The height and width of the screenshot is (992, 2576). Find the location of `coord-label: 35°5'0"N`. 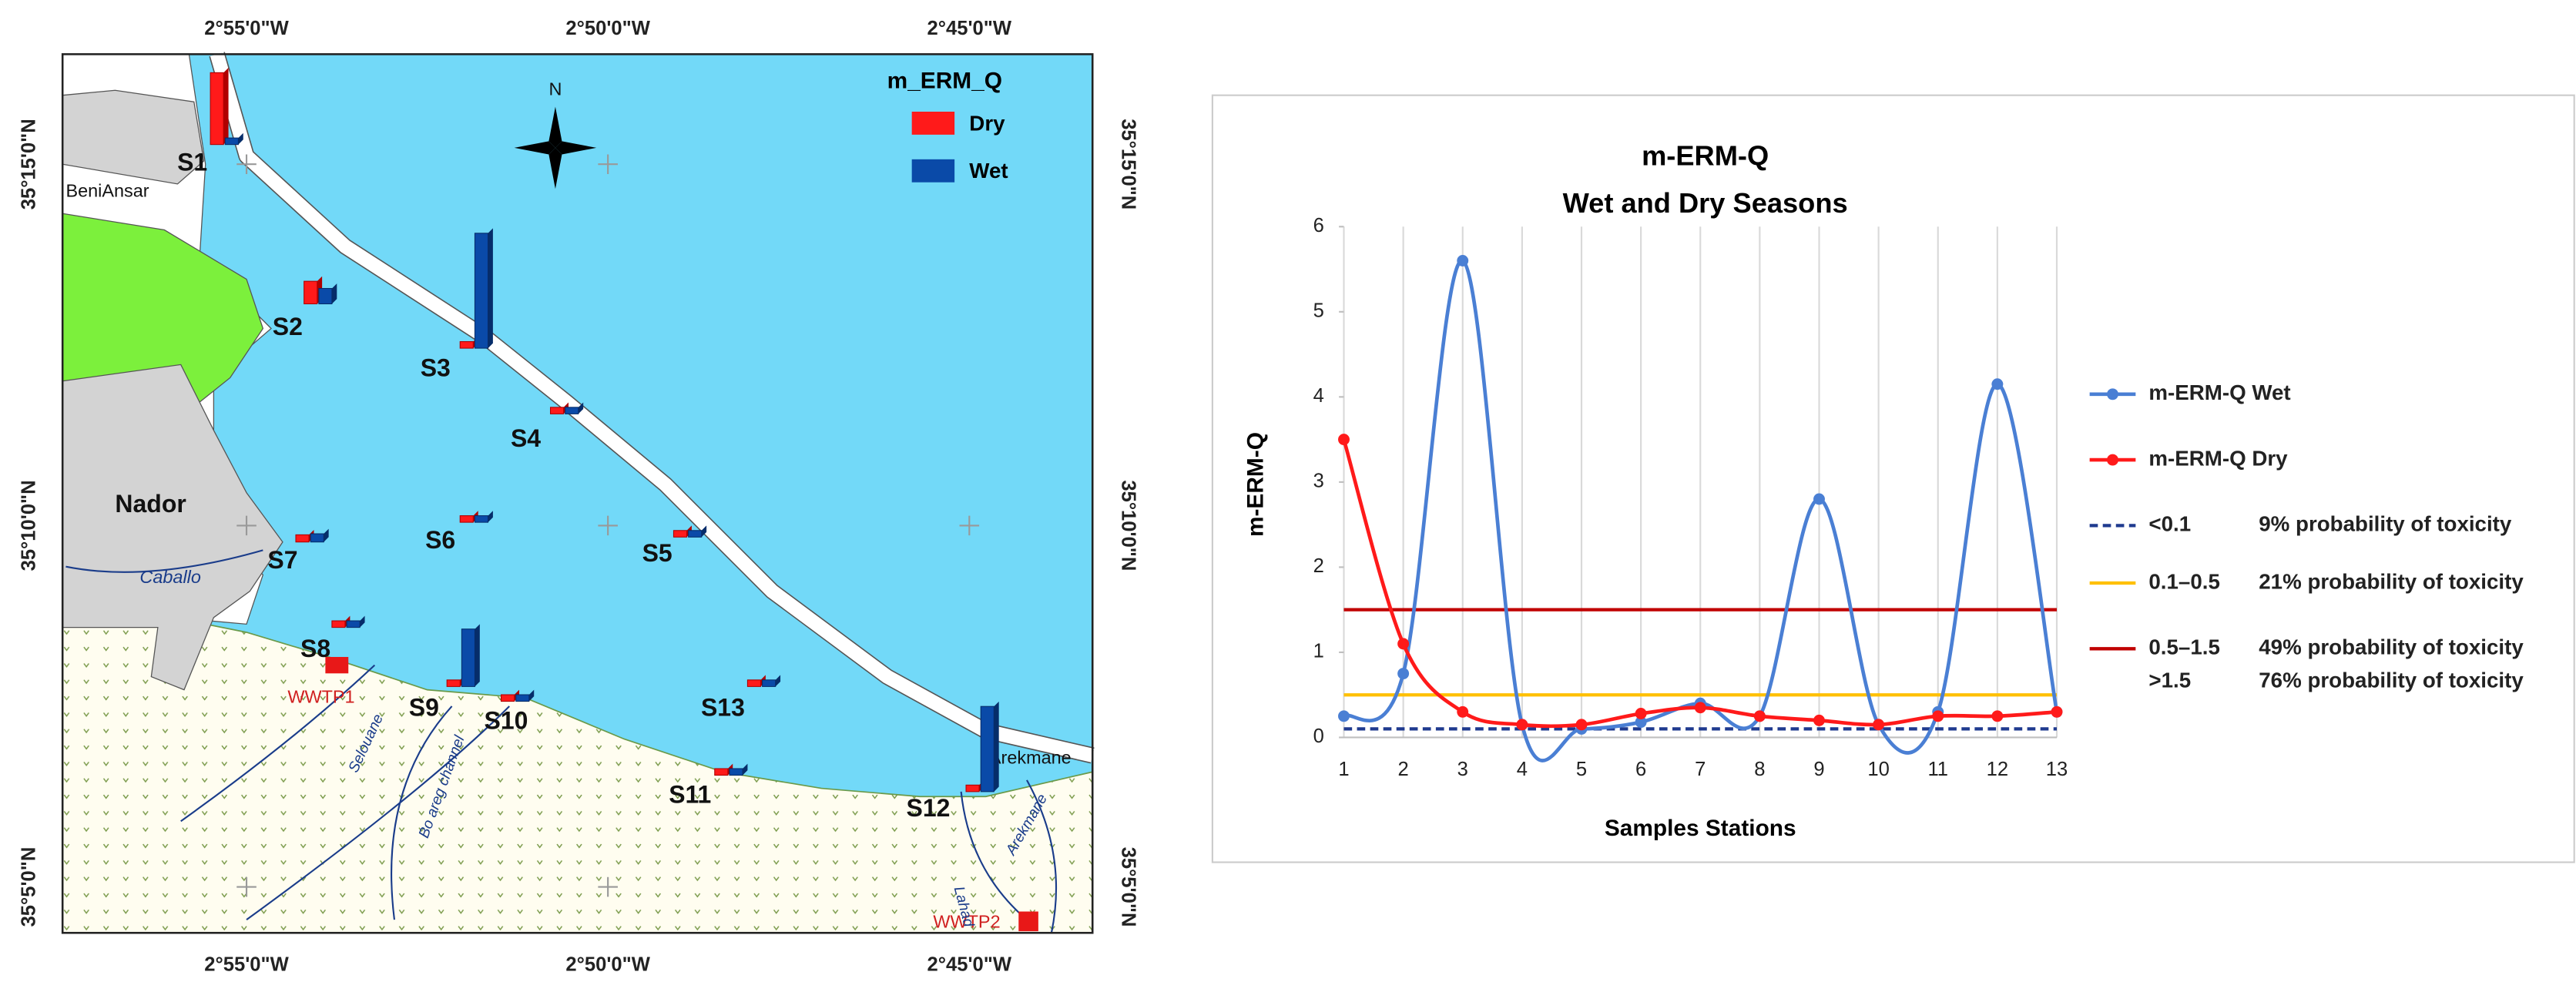

coord-label: 35°5'0"N is located at coordinates (28, 887).